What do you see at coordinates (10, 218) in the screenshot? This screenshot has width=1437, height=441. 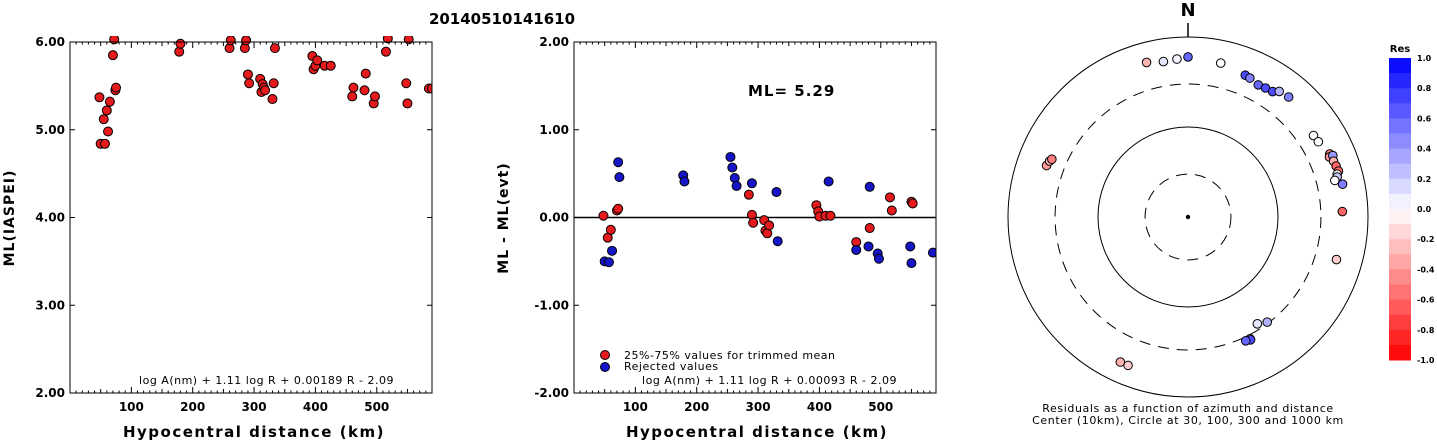 I see `panel1-ylabel: ML(IASPEI)` at bounding box center [10, 218].